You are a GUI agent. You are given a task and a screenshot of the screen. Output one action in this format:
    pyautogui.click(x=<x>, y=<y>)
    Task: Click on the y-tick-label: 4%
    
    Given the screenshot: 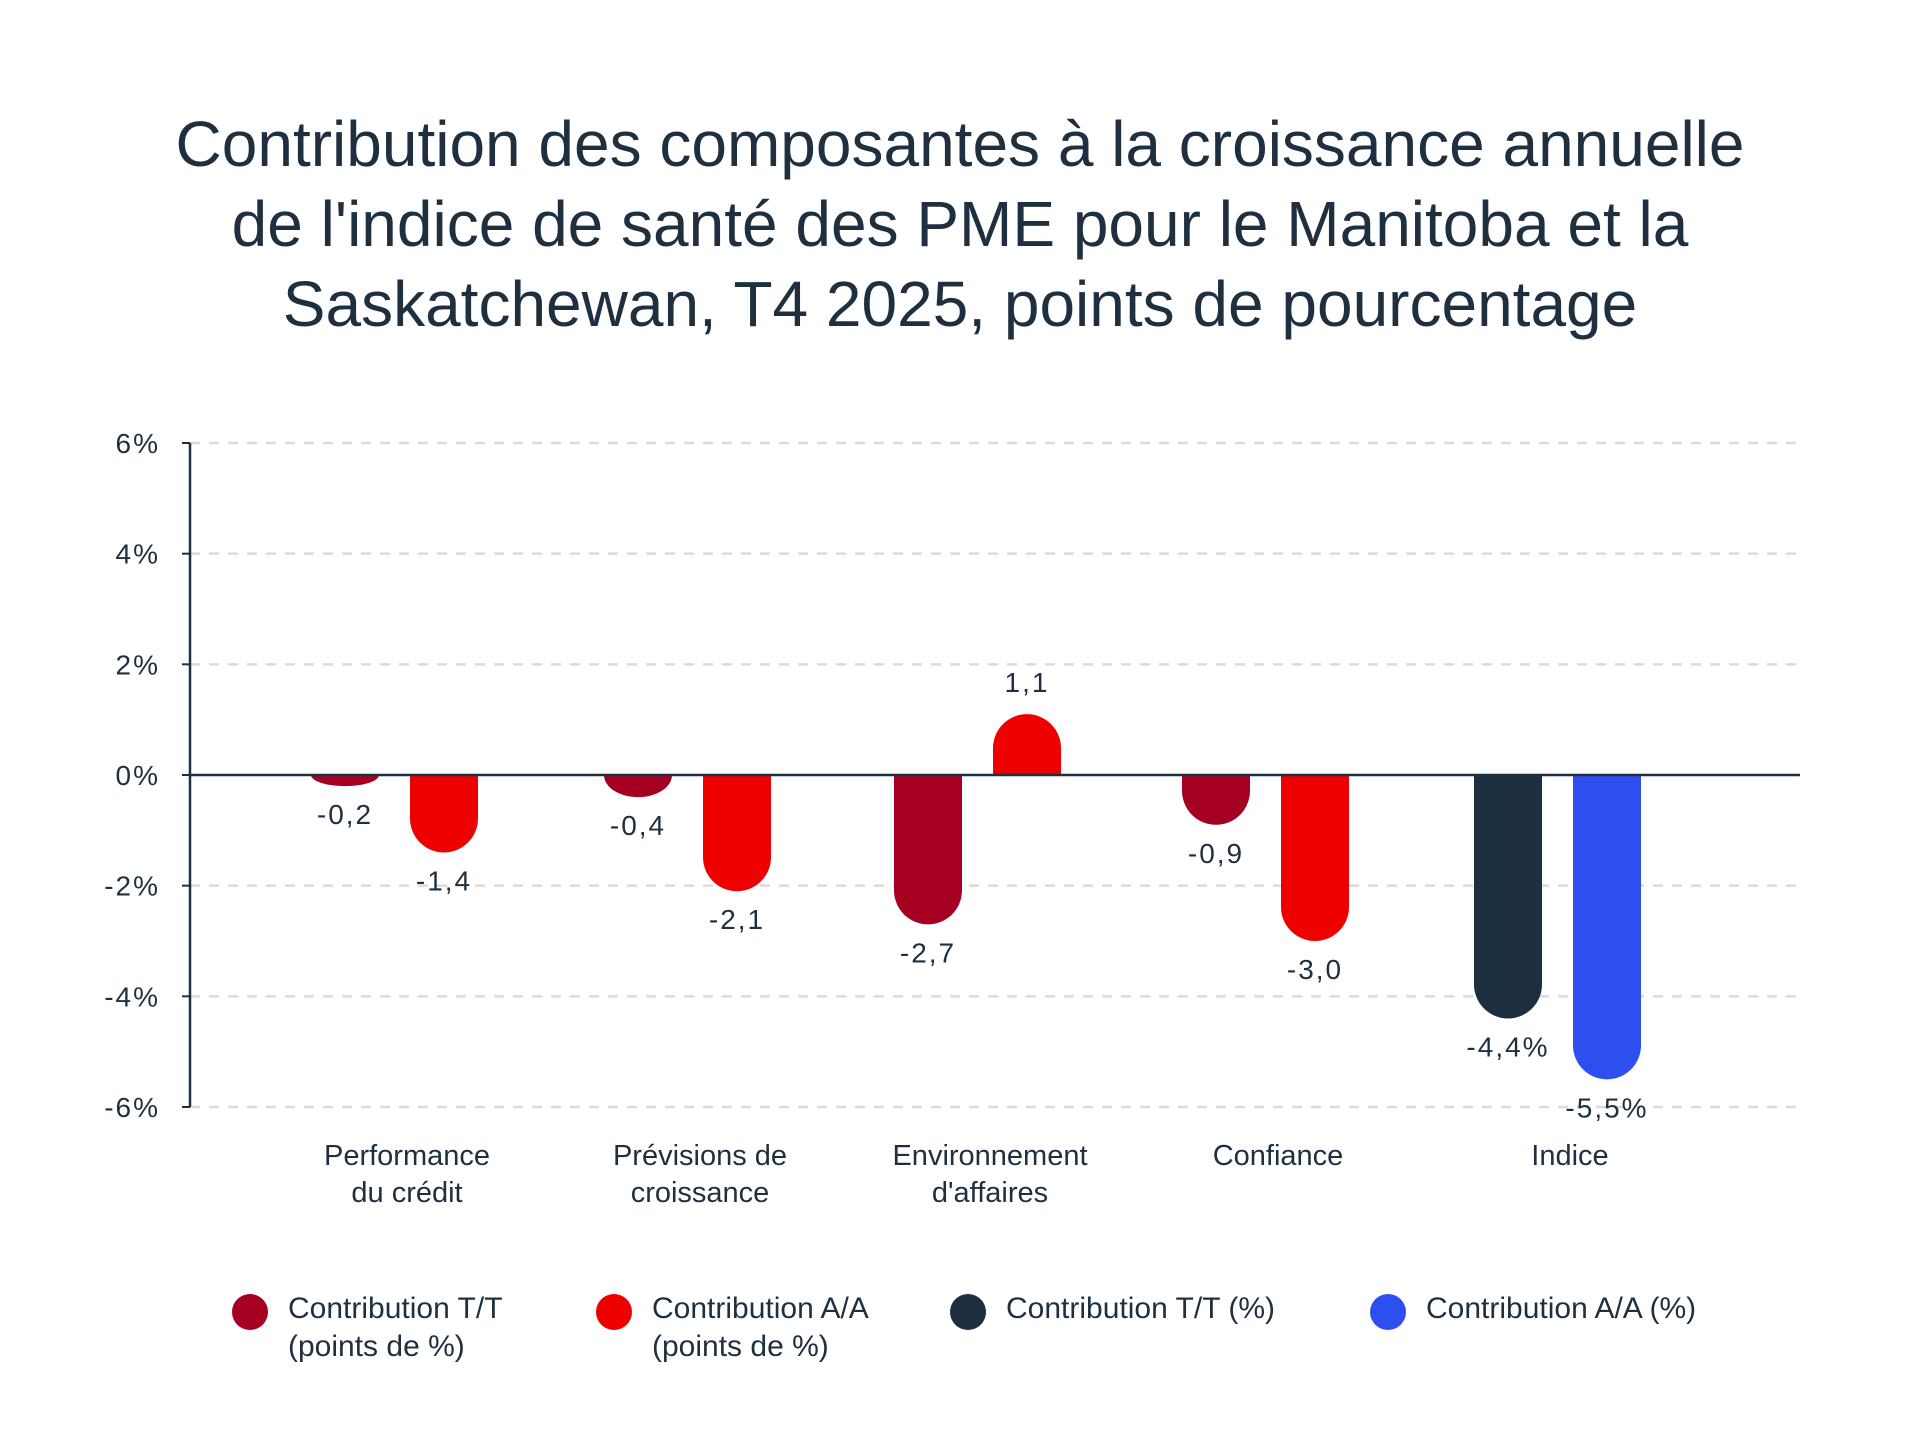 What is the action you would take?
    pyautogui.click(x=138, y=554)
    